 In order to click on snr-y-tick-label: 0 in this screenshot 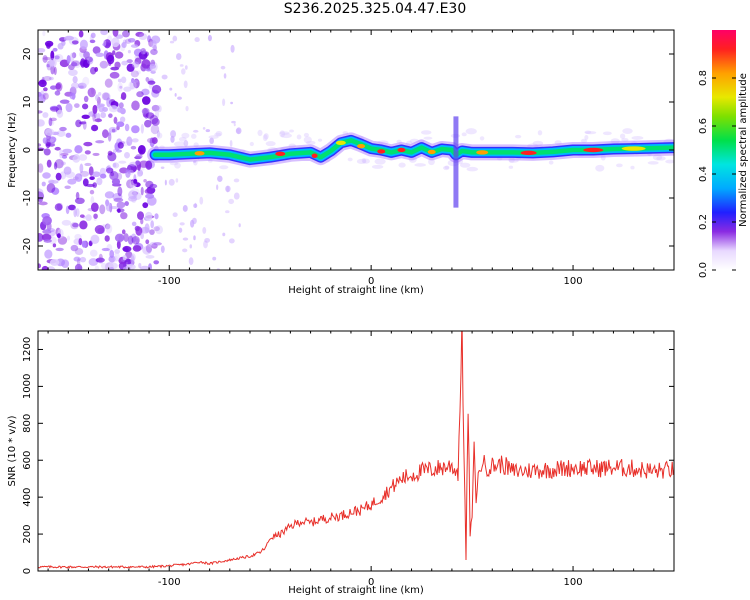, I will do `click(27, 571)`.